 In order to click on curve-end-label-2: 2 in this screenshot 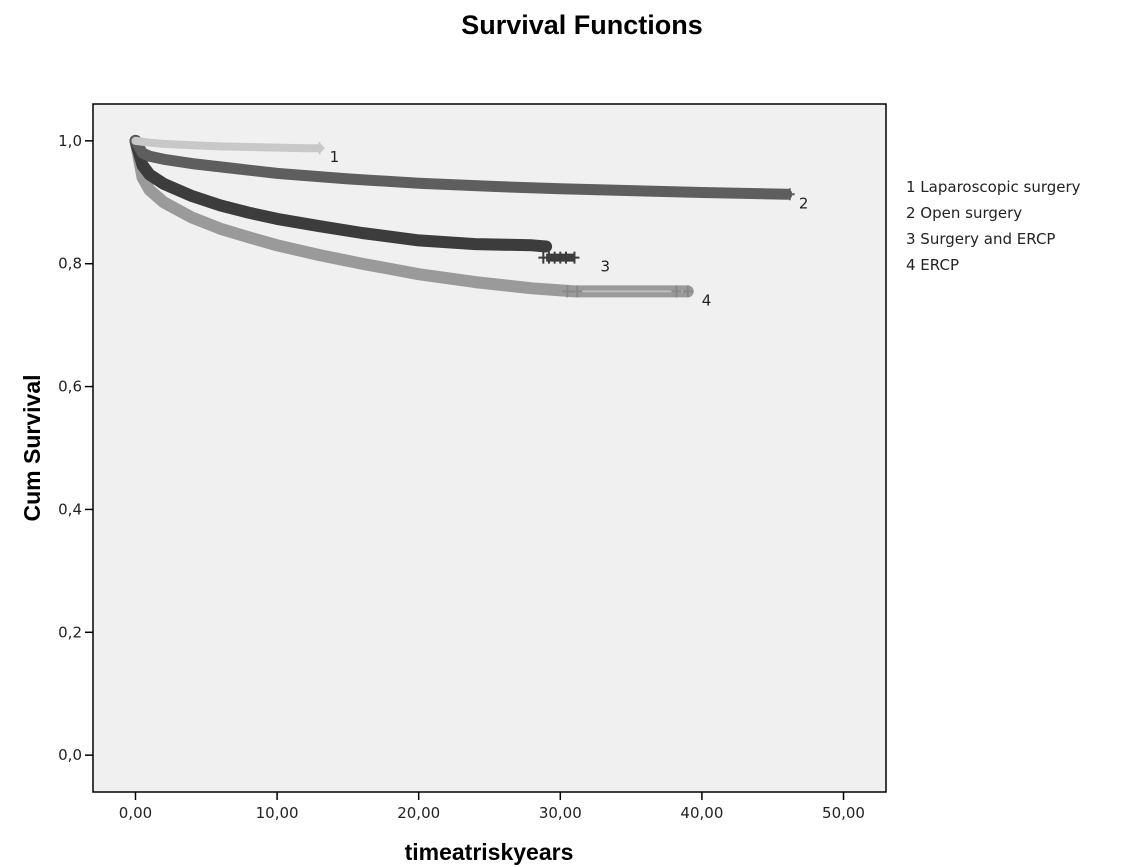, I will do `click(804, 203)`.